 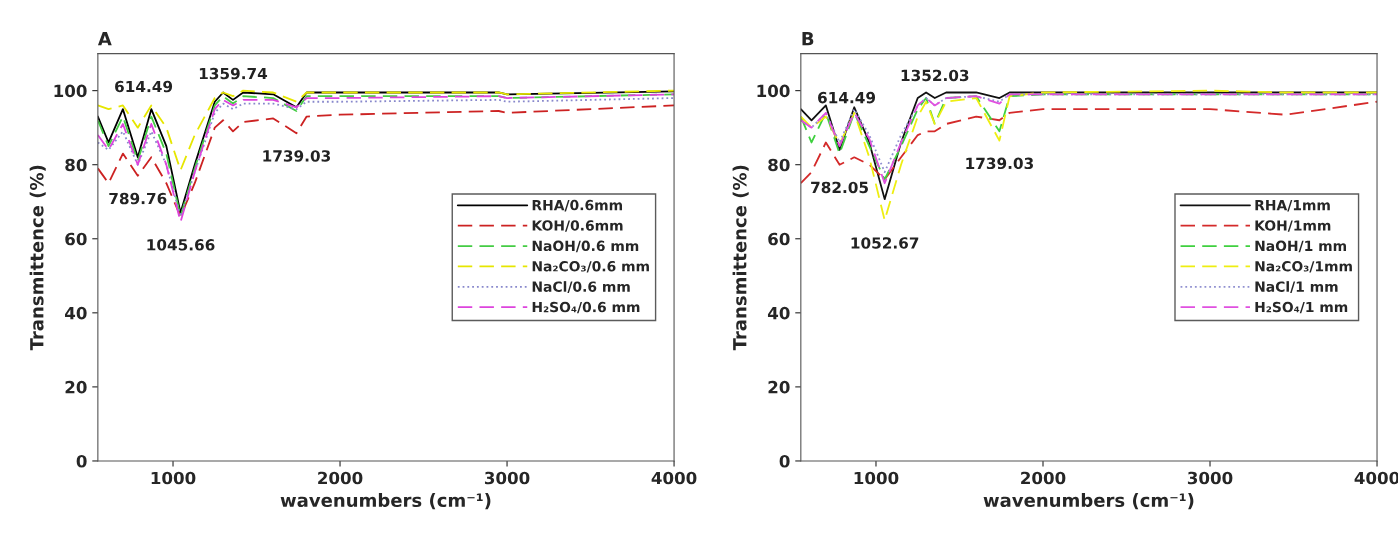 What do you see at coordinates (1296, 287) in the screenshot?
I see `legend-label: NaCl/1 mm` at bounding box center [1296, 287].